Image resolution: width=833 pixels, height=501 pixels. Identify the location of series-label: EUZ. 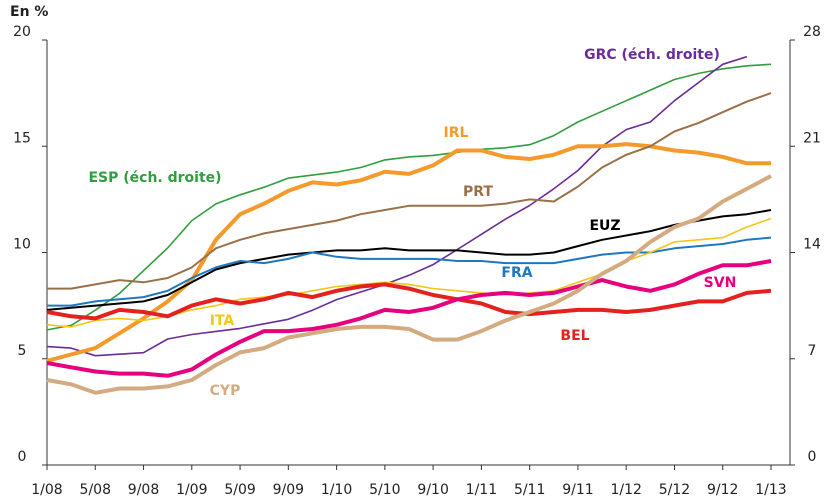
(604, 226).